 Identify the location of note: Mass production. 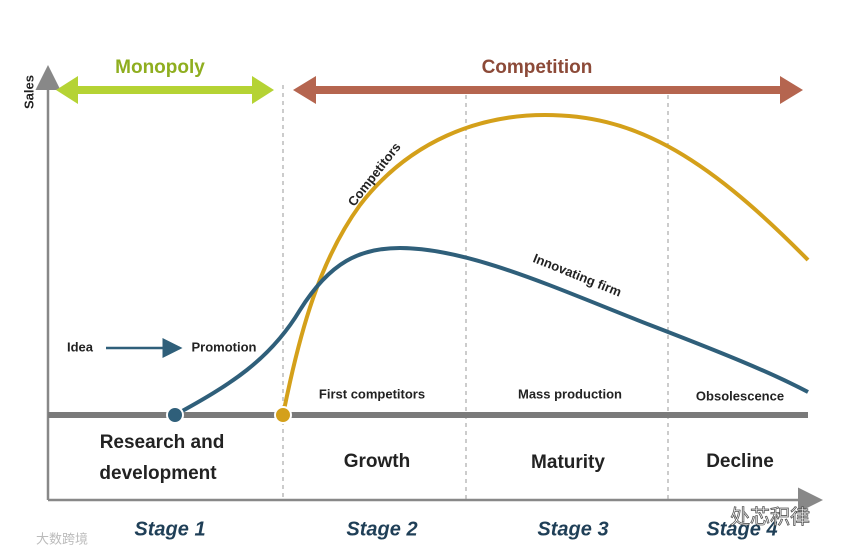
(570, 393).